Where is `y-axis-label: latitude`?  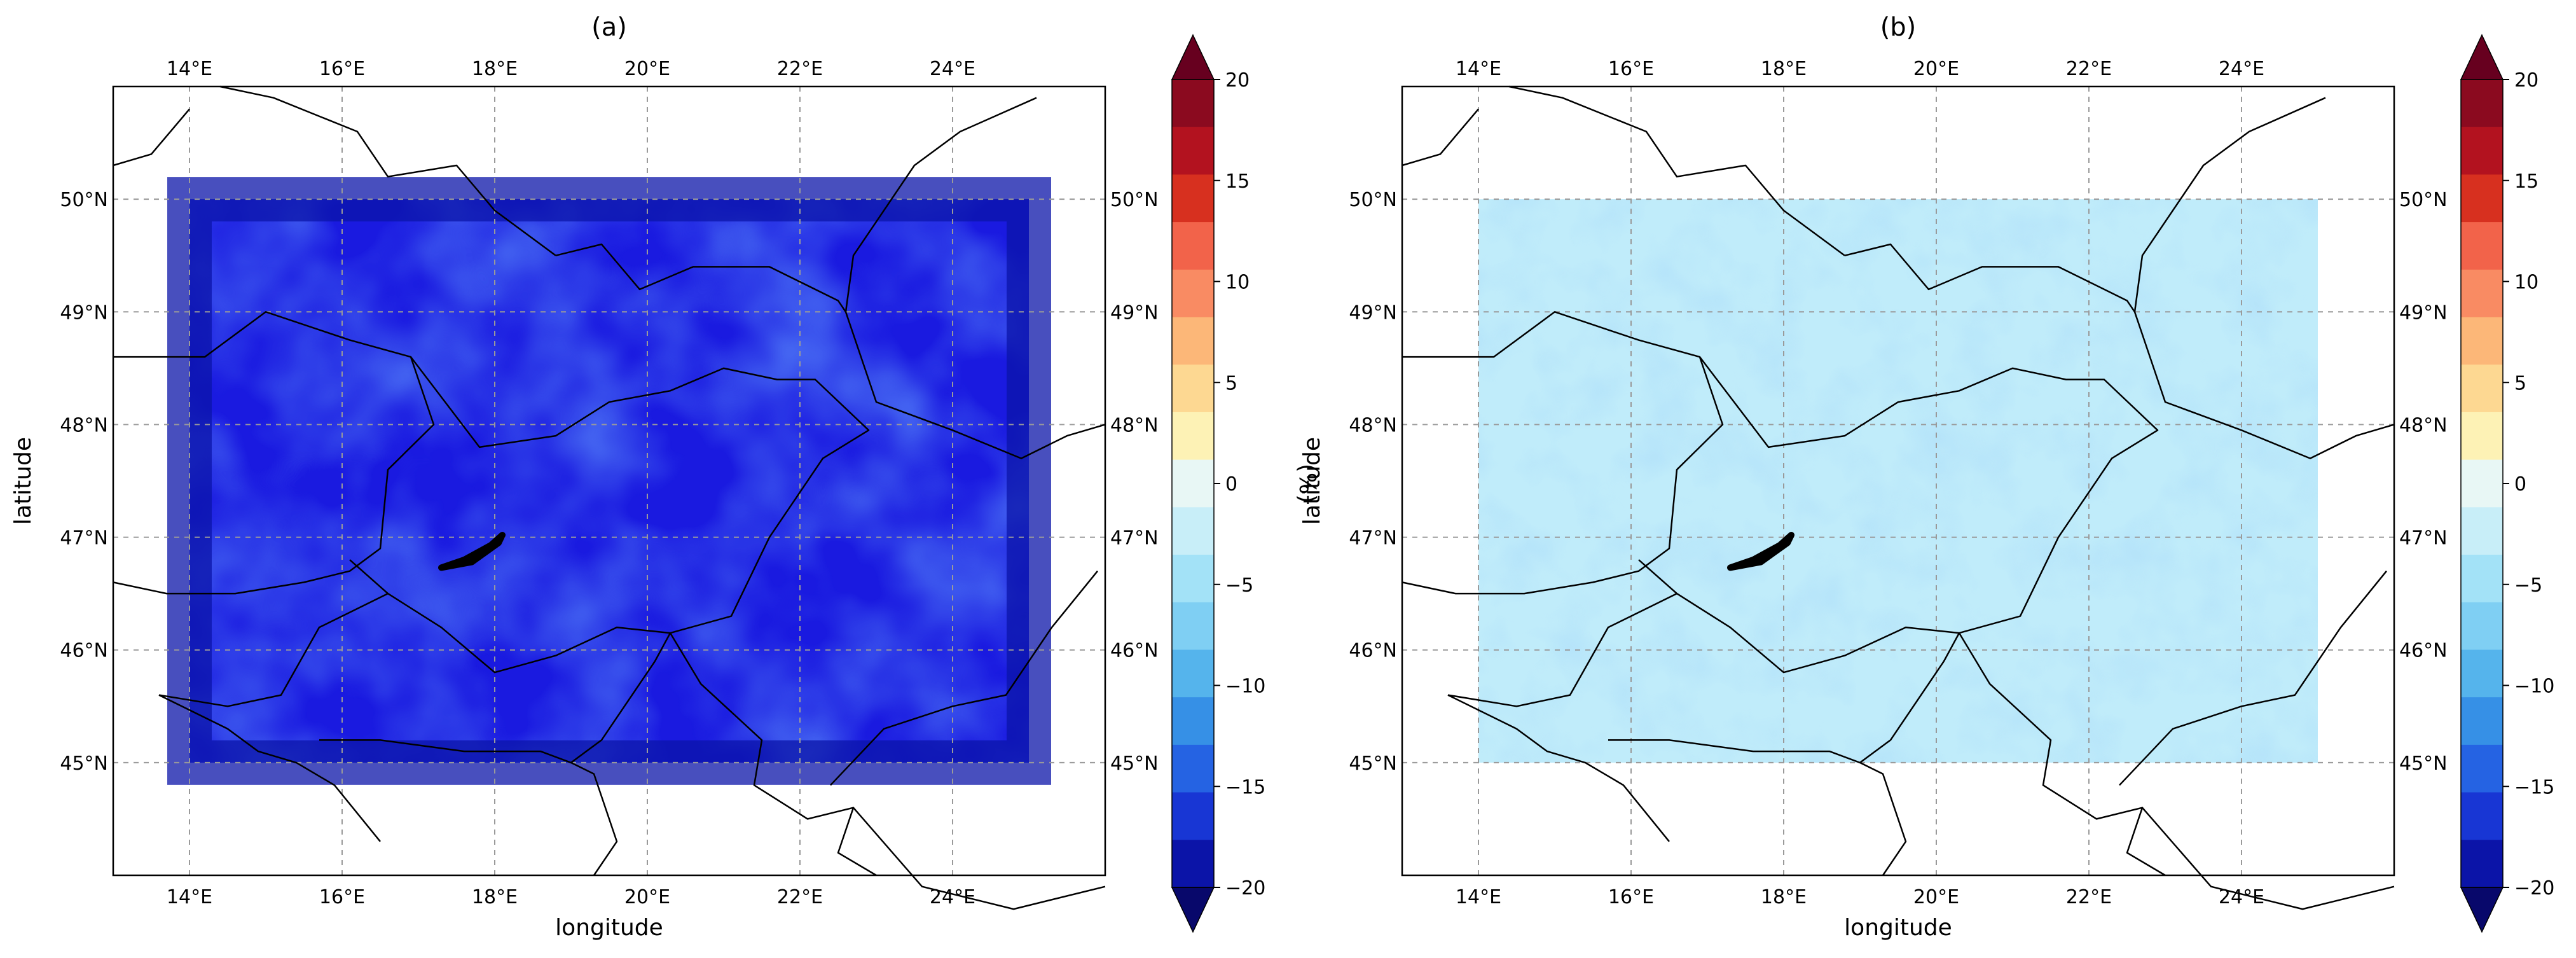
y-axis-label: latitude is located at coordinates (1312, 481).